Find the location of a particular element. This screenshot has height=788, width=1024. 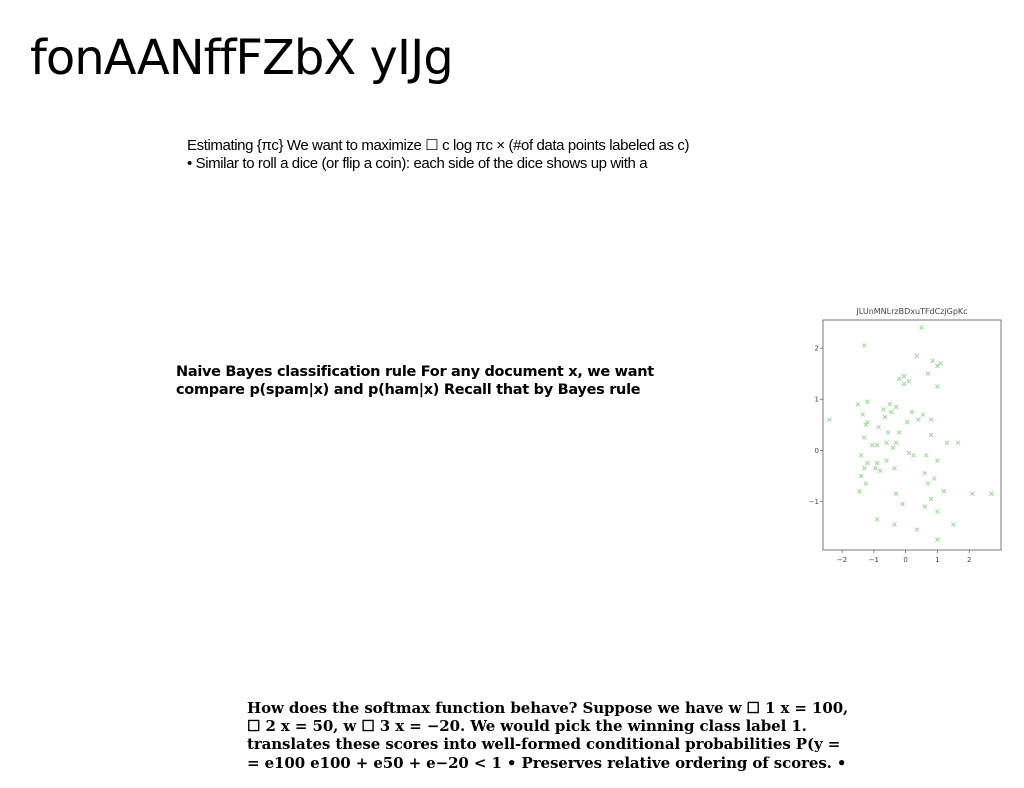

page-title: fonAANffFZbX yIJg is located at coordinates (242, 58).